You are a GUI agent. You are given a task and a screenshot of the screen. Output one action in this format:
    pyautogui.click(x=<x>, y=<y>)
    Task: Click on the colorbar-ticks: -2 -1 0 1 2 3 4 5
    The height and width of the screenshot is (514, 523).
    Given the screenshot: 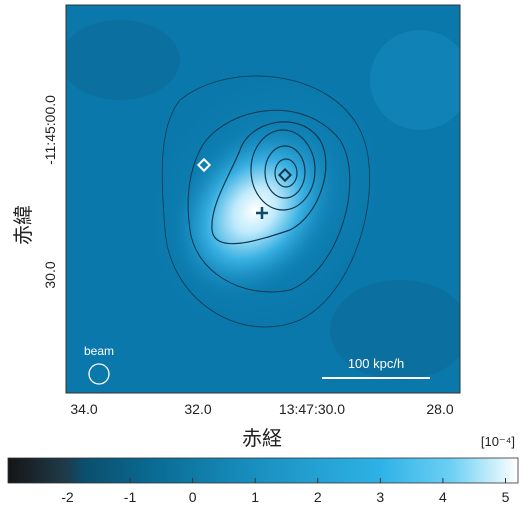 What is the action you would take?
    pyautogui.click(x=285, y=491)
    